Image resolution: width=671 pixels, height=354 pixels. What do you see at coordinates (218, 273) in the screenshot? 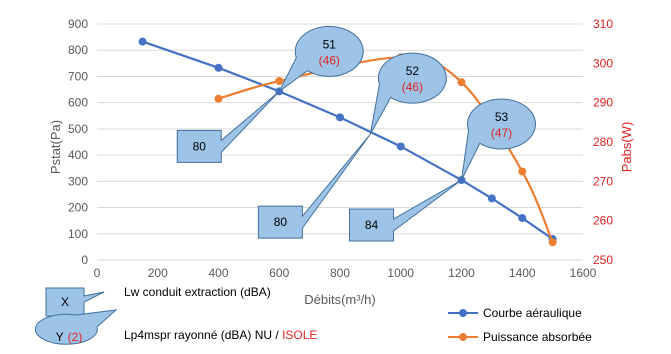
I see `x-tick-label-2: 400` at bounding box center [218, 273].